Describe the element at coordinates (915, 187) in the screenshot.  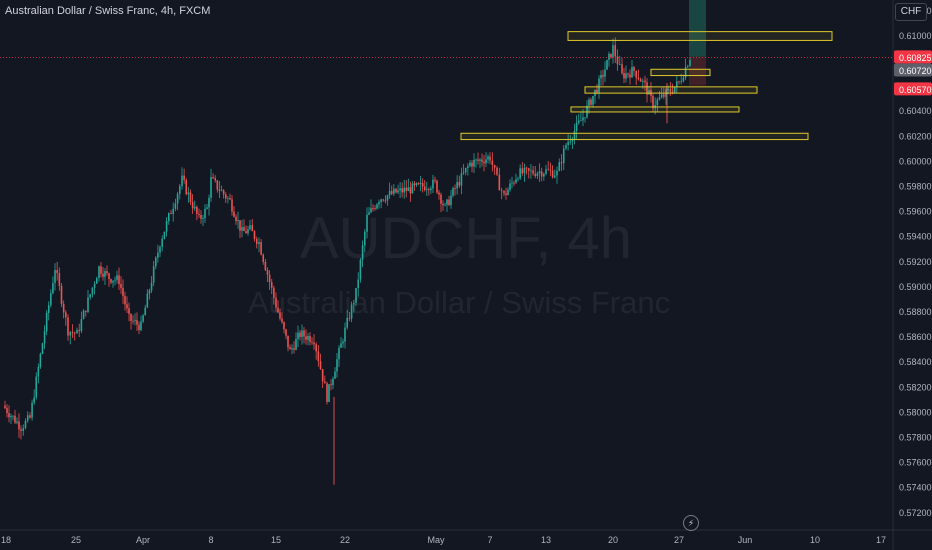
I see `price-tick-label: 0.59800` at that location.